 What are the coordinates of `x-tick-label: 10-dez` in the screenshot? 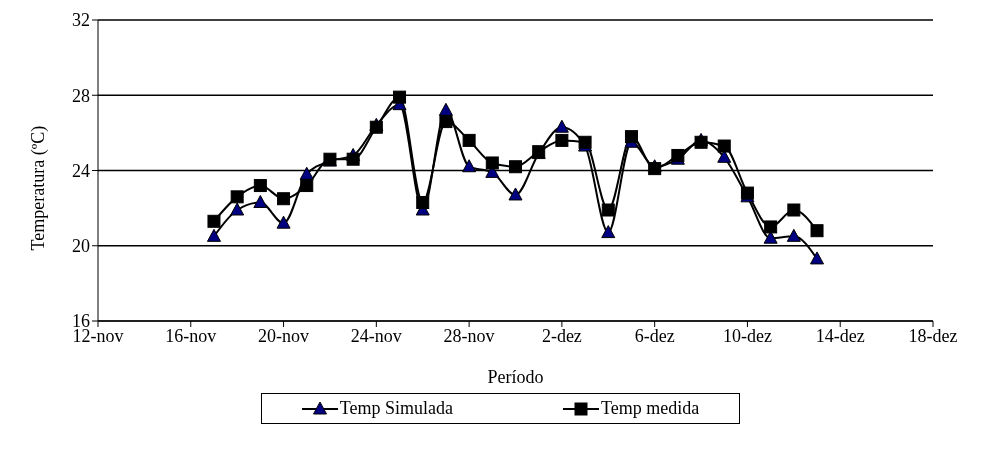 It's located at (747, 335).